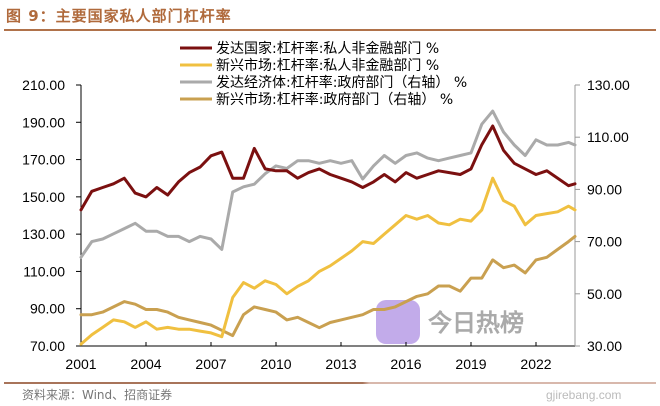 The width and height of the screenshot is (660, 406). Describe the element at coordinates (334, 99) in the screenshot. I see `legend-label-3: 新兴市场:杠杆率:政府部门（右轴） %` at that location.